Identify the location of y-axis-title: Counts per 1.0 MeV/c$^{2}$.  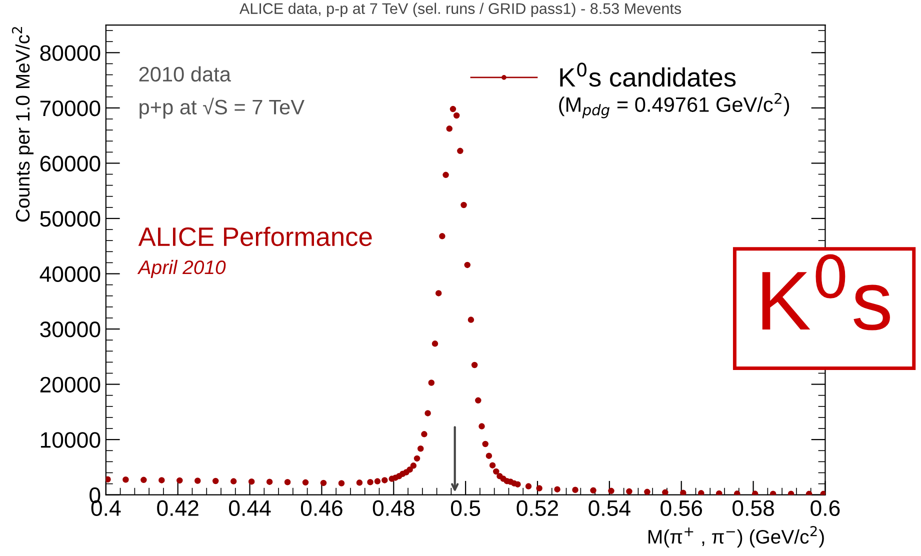
(23, 124).